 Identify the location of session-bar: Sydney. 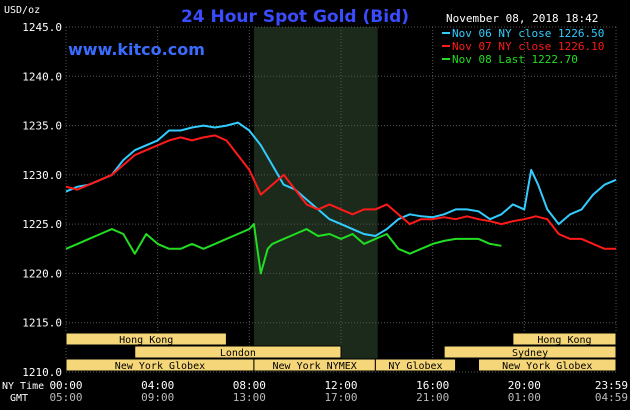
(530, 352).